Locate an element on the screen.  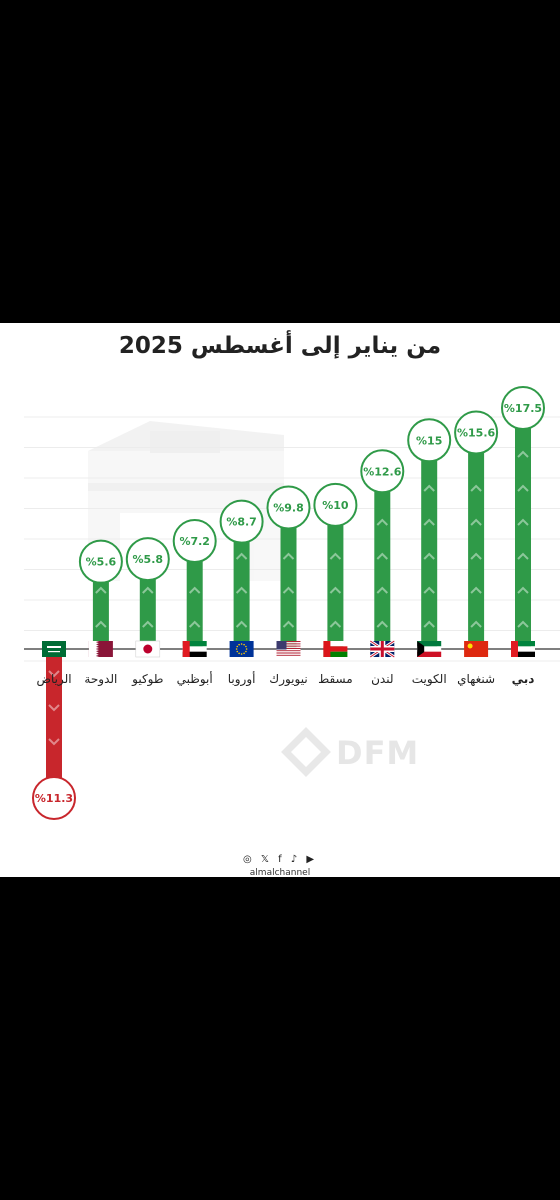
qatar-flag is located at coordinates (100, 649).